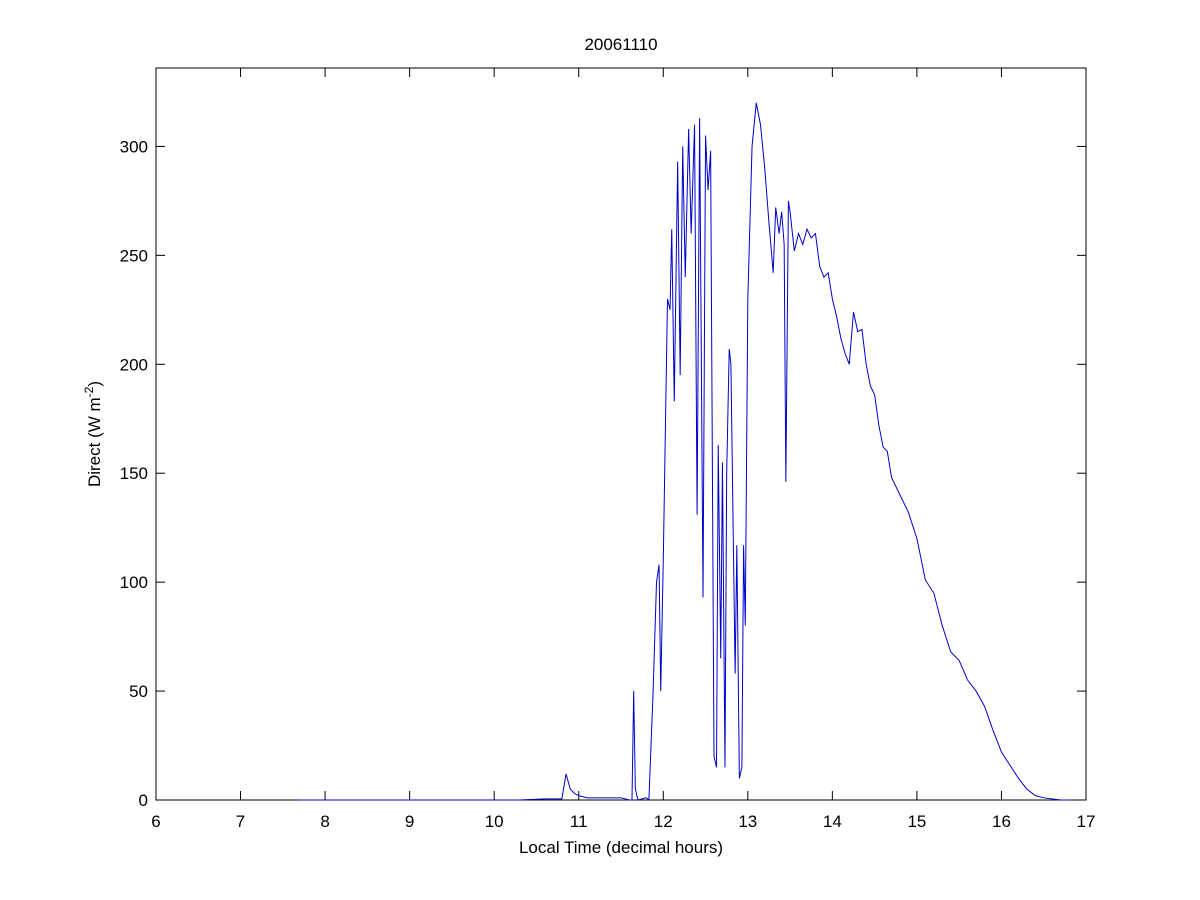 Image resolution: width=1200 pixels, height=900 pixels. Describe the element at coordinates (916, 821) in the screenshot. I see `x-tick-label: 15` at that location.